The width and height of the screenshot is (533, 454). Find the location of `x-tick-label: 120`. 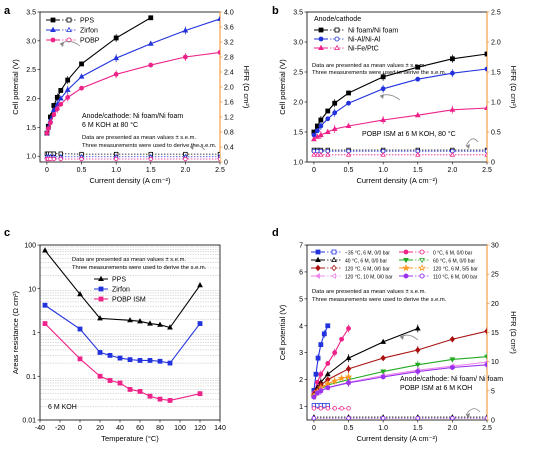

x-tick-label: 120 is located at coordinates (200, 428).